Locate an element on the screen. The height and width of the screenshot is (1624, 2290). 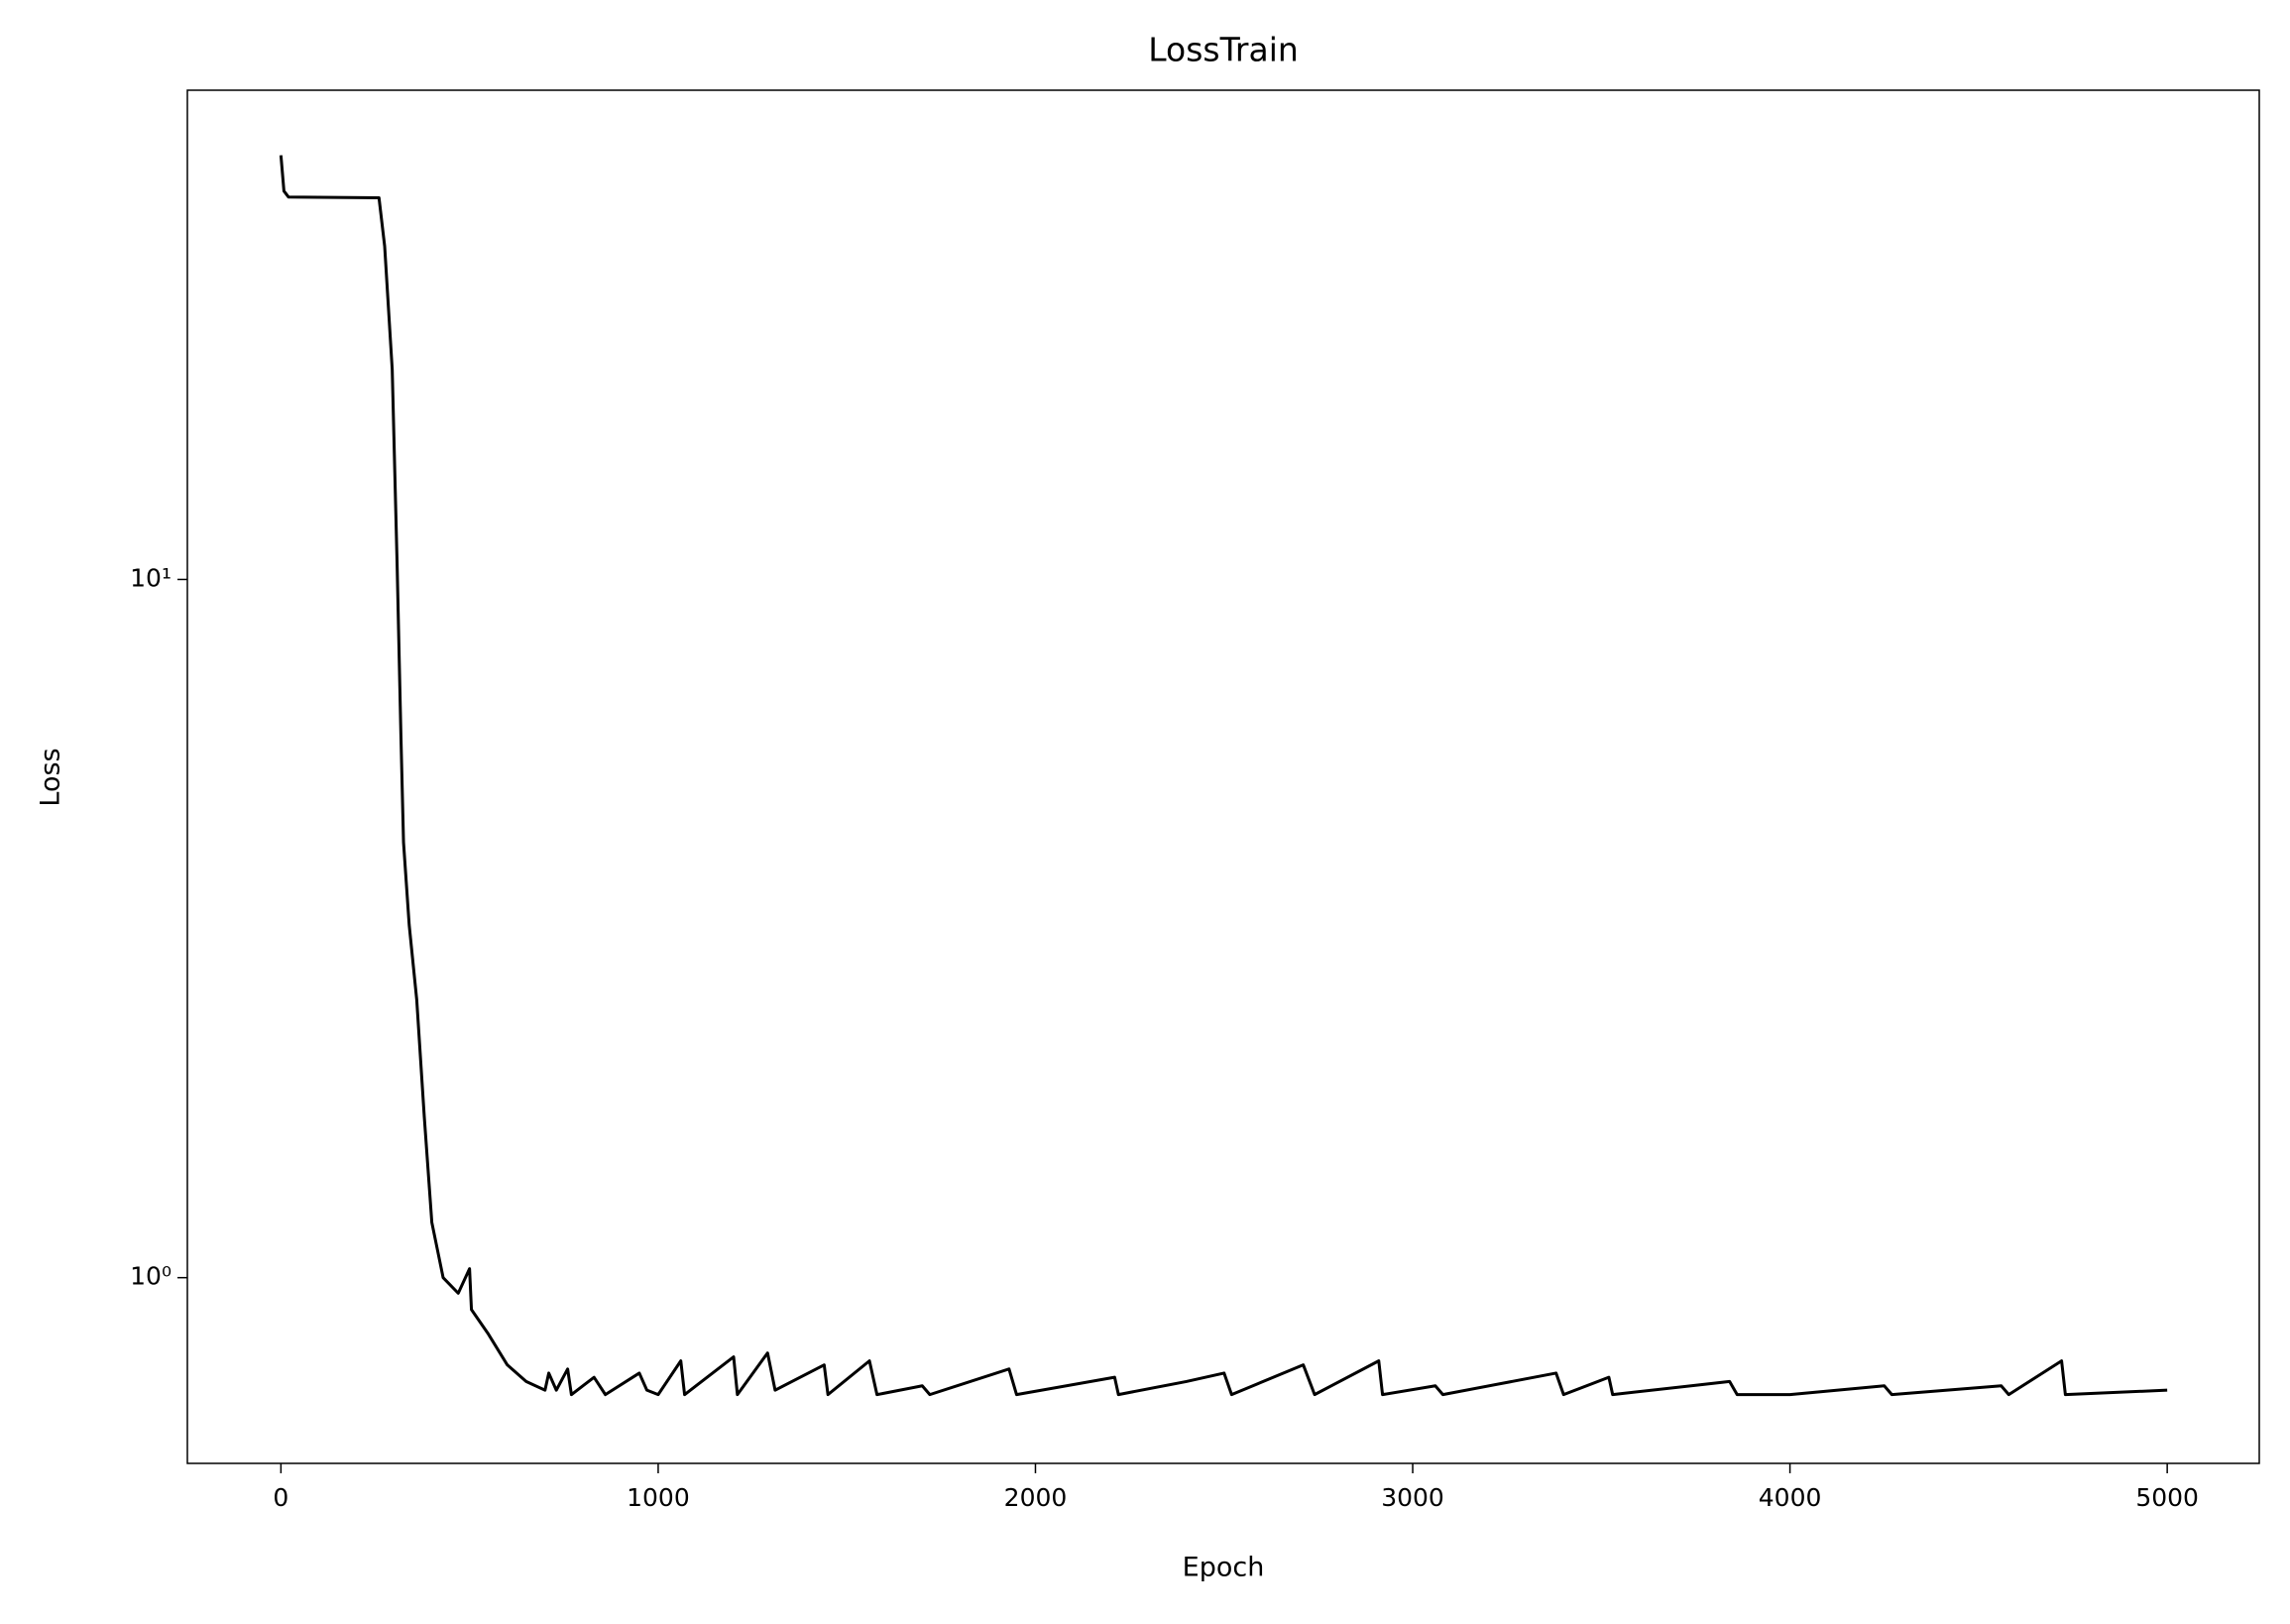
x-tick-label: 1000 is located at coordinates (658, 1497).